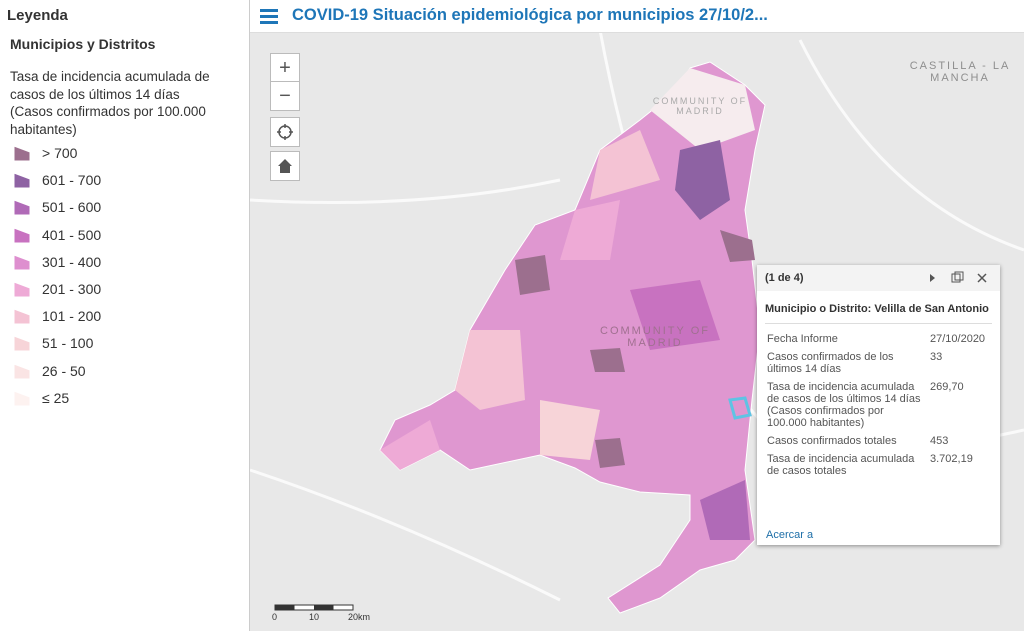 Image resolution: width=1024 pixels, height=631 pixels. What do you see at coordinates (959, 278) in the screenshot?
I see `popup-actions` at bounding box center [959, 278].